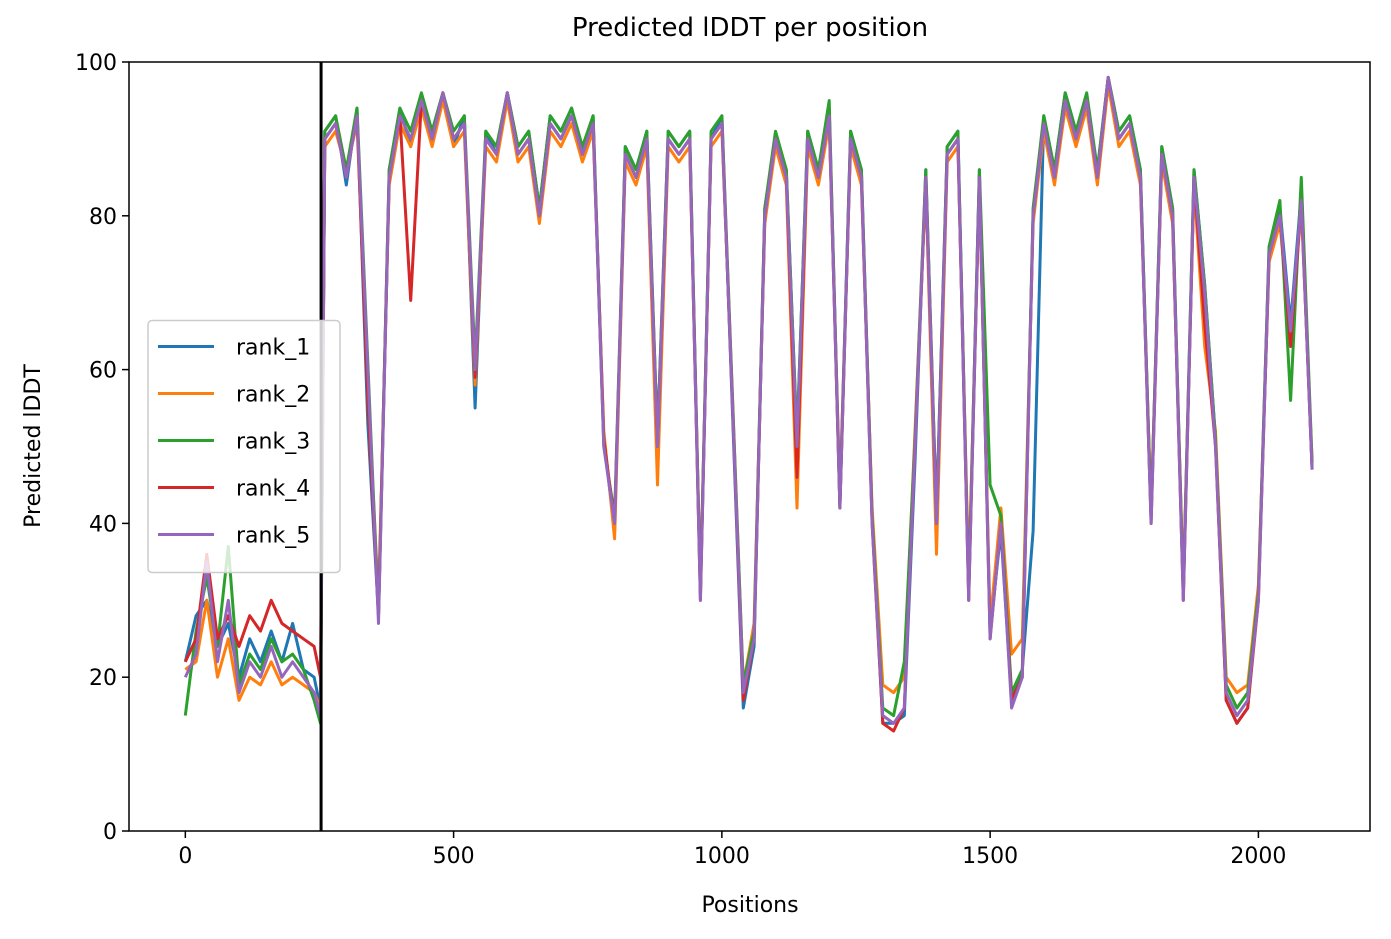 The image size is (1391, 939). I want to click on y-tick-label: 20, so click(103, 678).